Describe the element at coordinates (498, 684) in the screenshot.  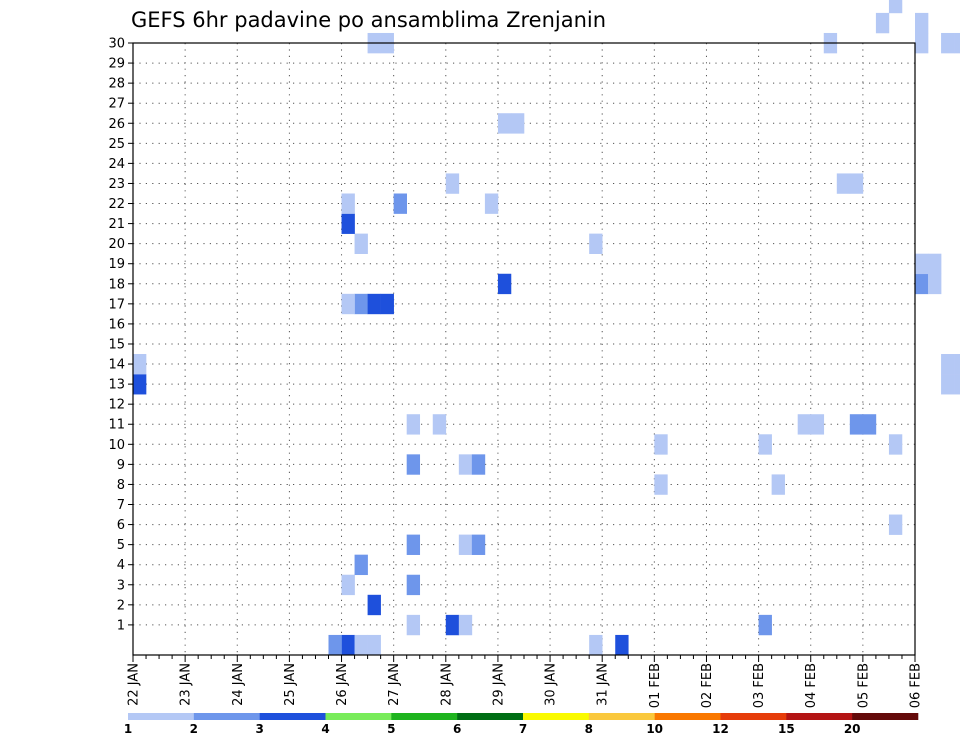
I see `x-tick-label: 29 JAN` at that location.